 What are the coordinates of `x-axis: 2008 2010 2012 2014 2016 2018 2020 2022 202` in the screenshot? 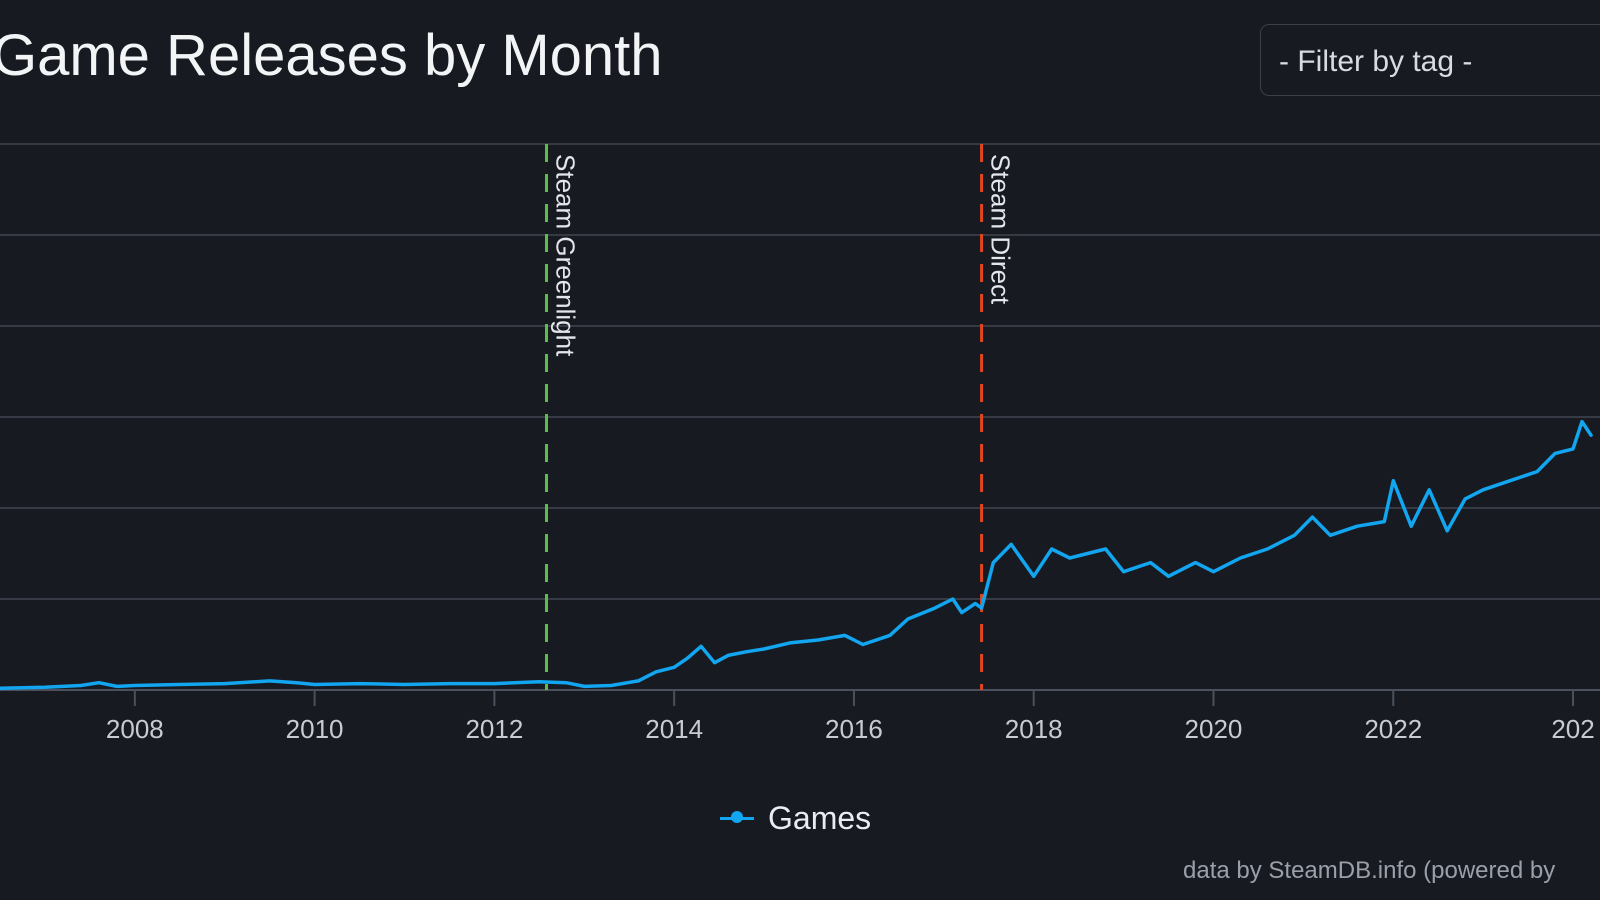 It's located at (850, 717).